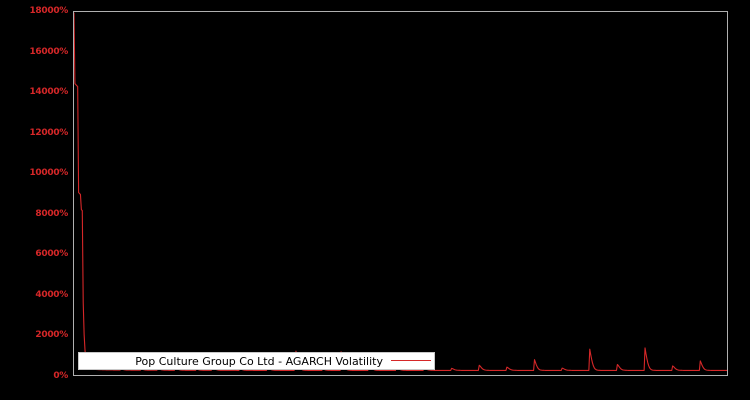 This screenshot has height=400, width=750. I want to click on y-axis-tick-label: 8000%, so click(51, 213).